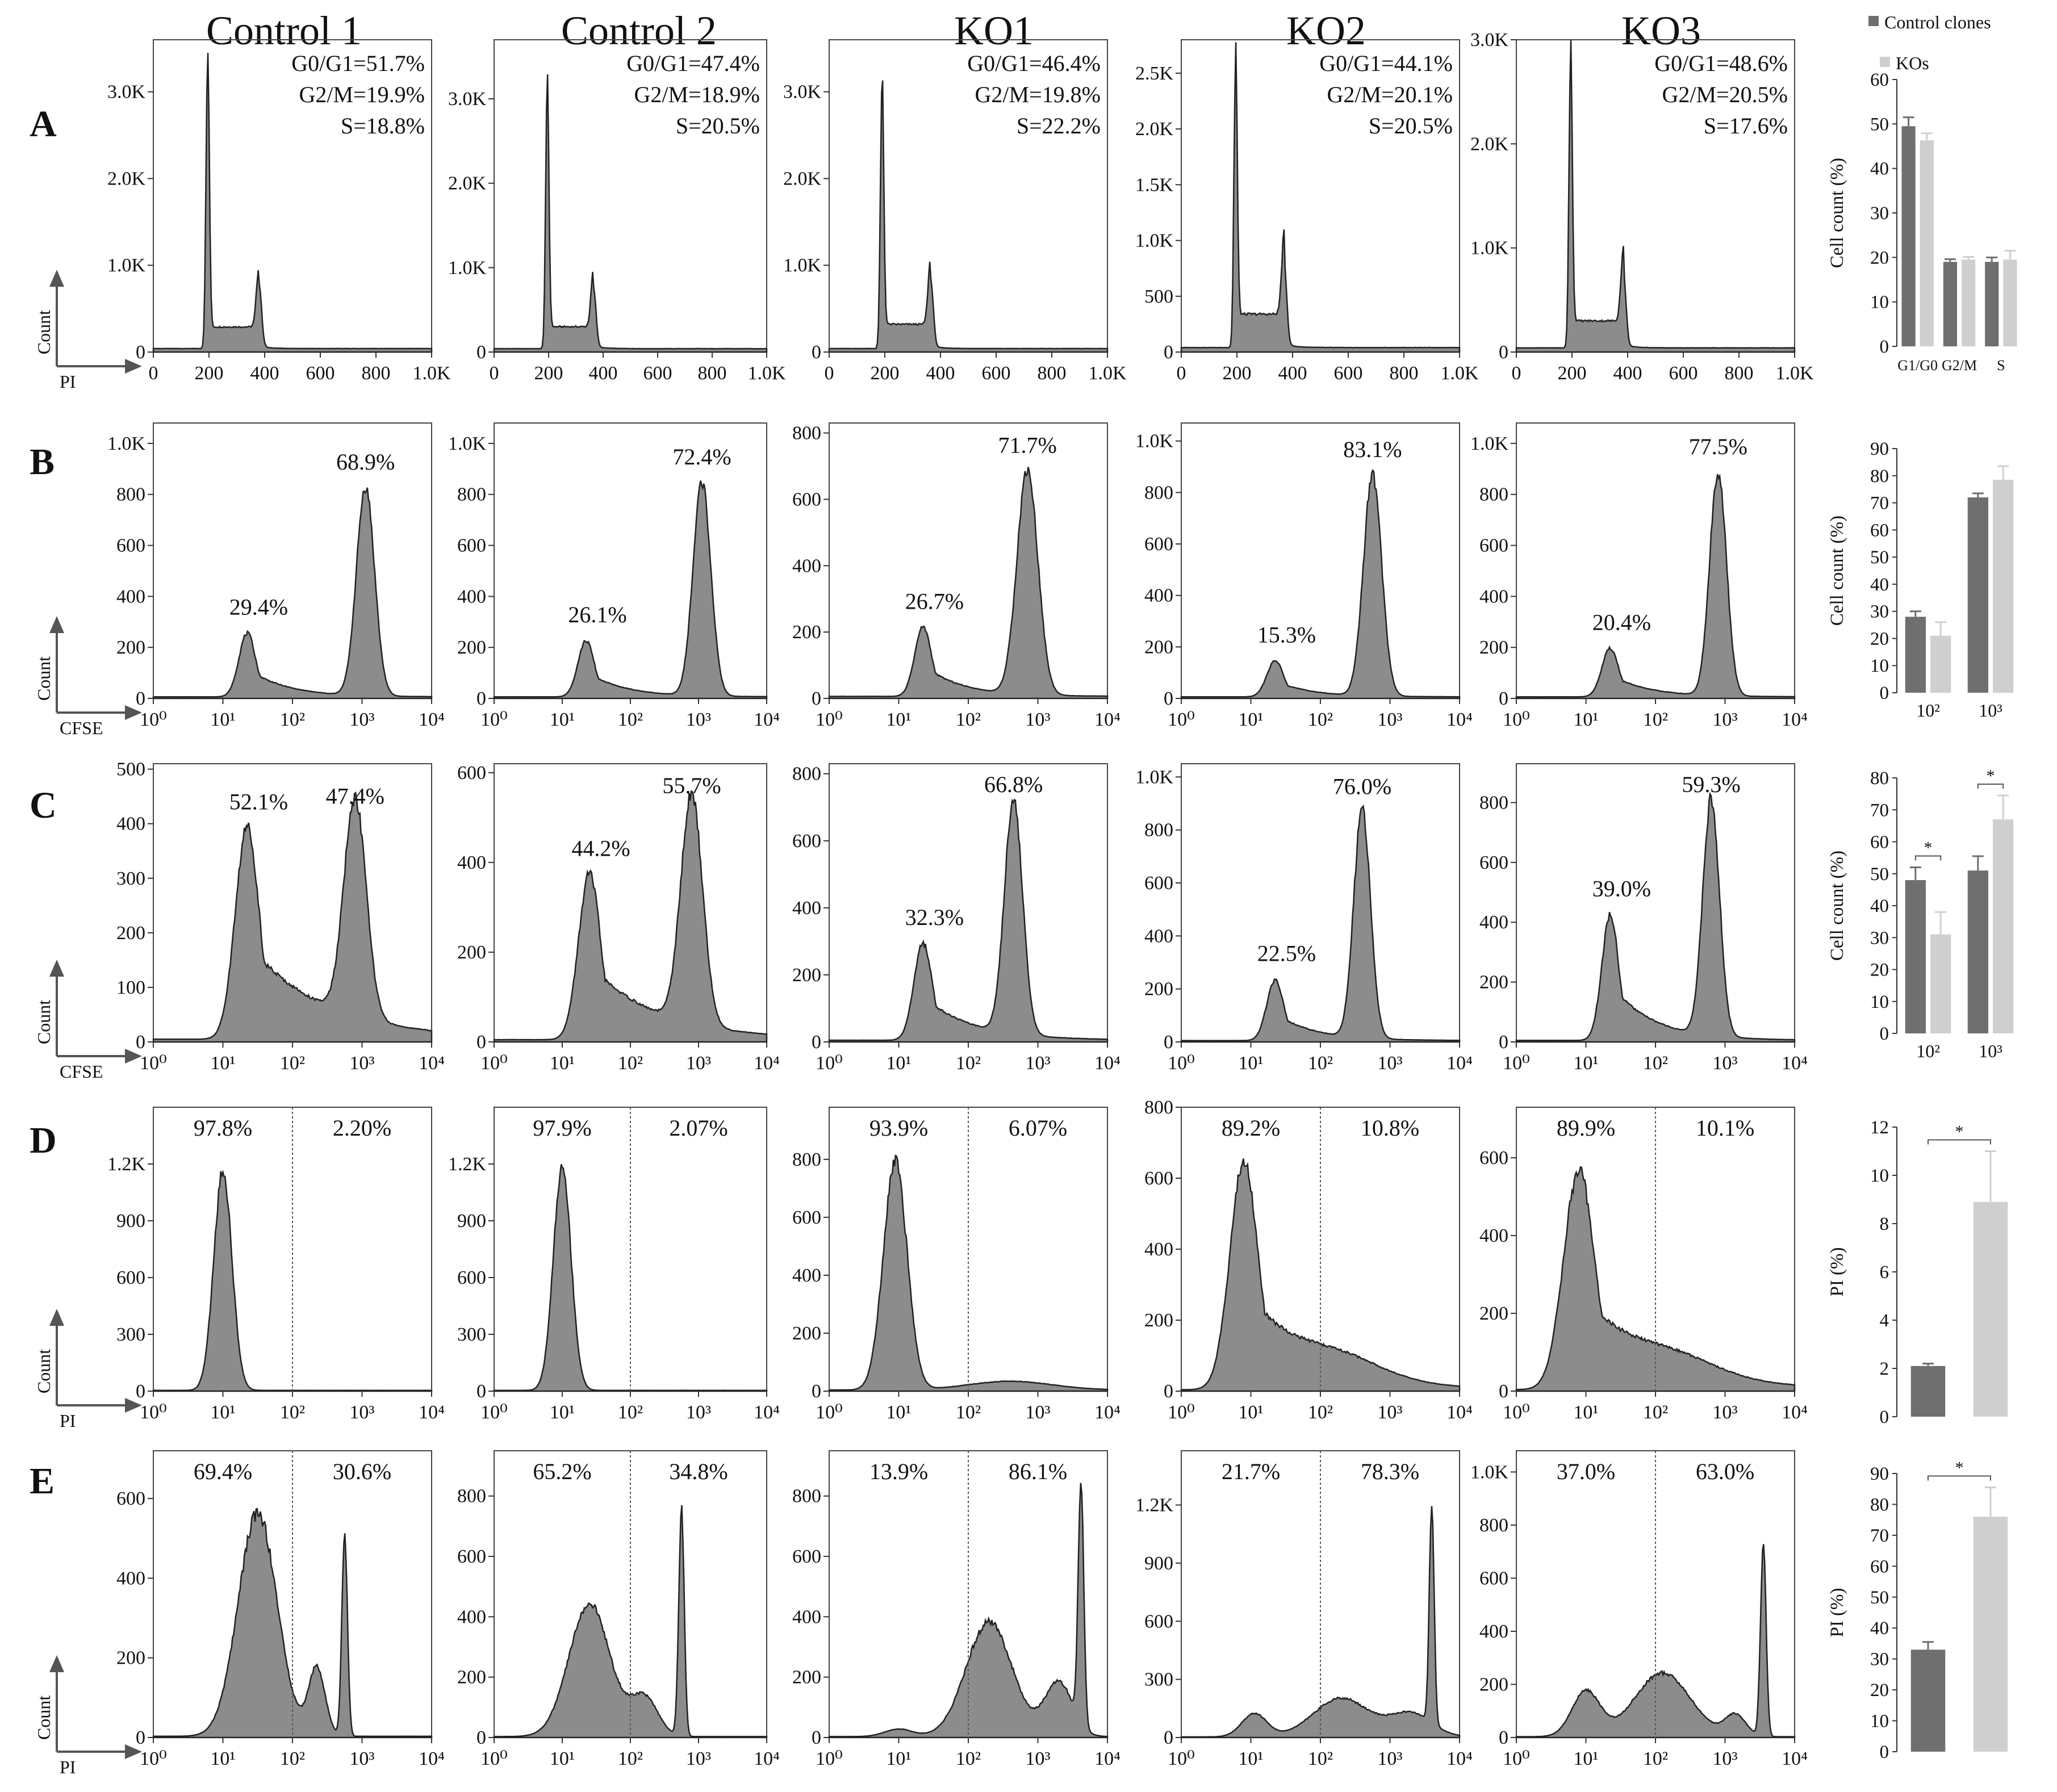  What do you see at coordinates (1622, 622) in the screenshot?
I see `peak-percentage: 20.4%` at bounding box center [1622, 622].